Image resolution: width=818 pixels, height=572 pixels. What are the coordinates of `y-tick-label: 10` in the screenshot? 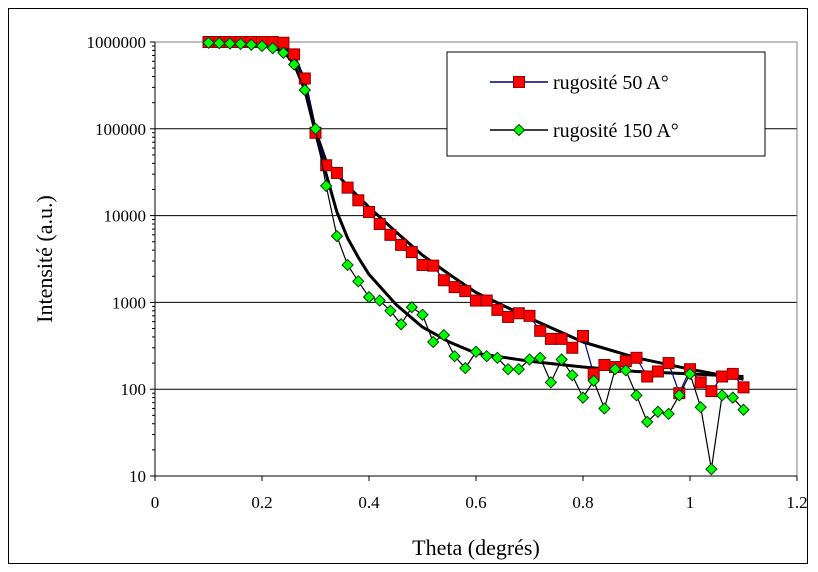 It's located at (137, 476).